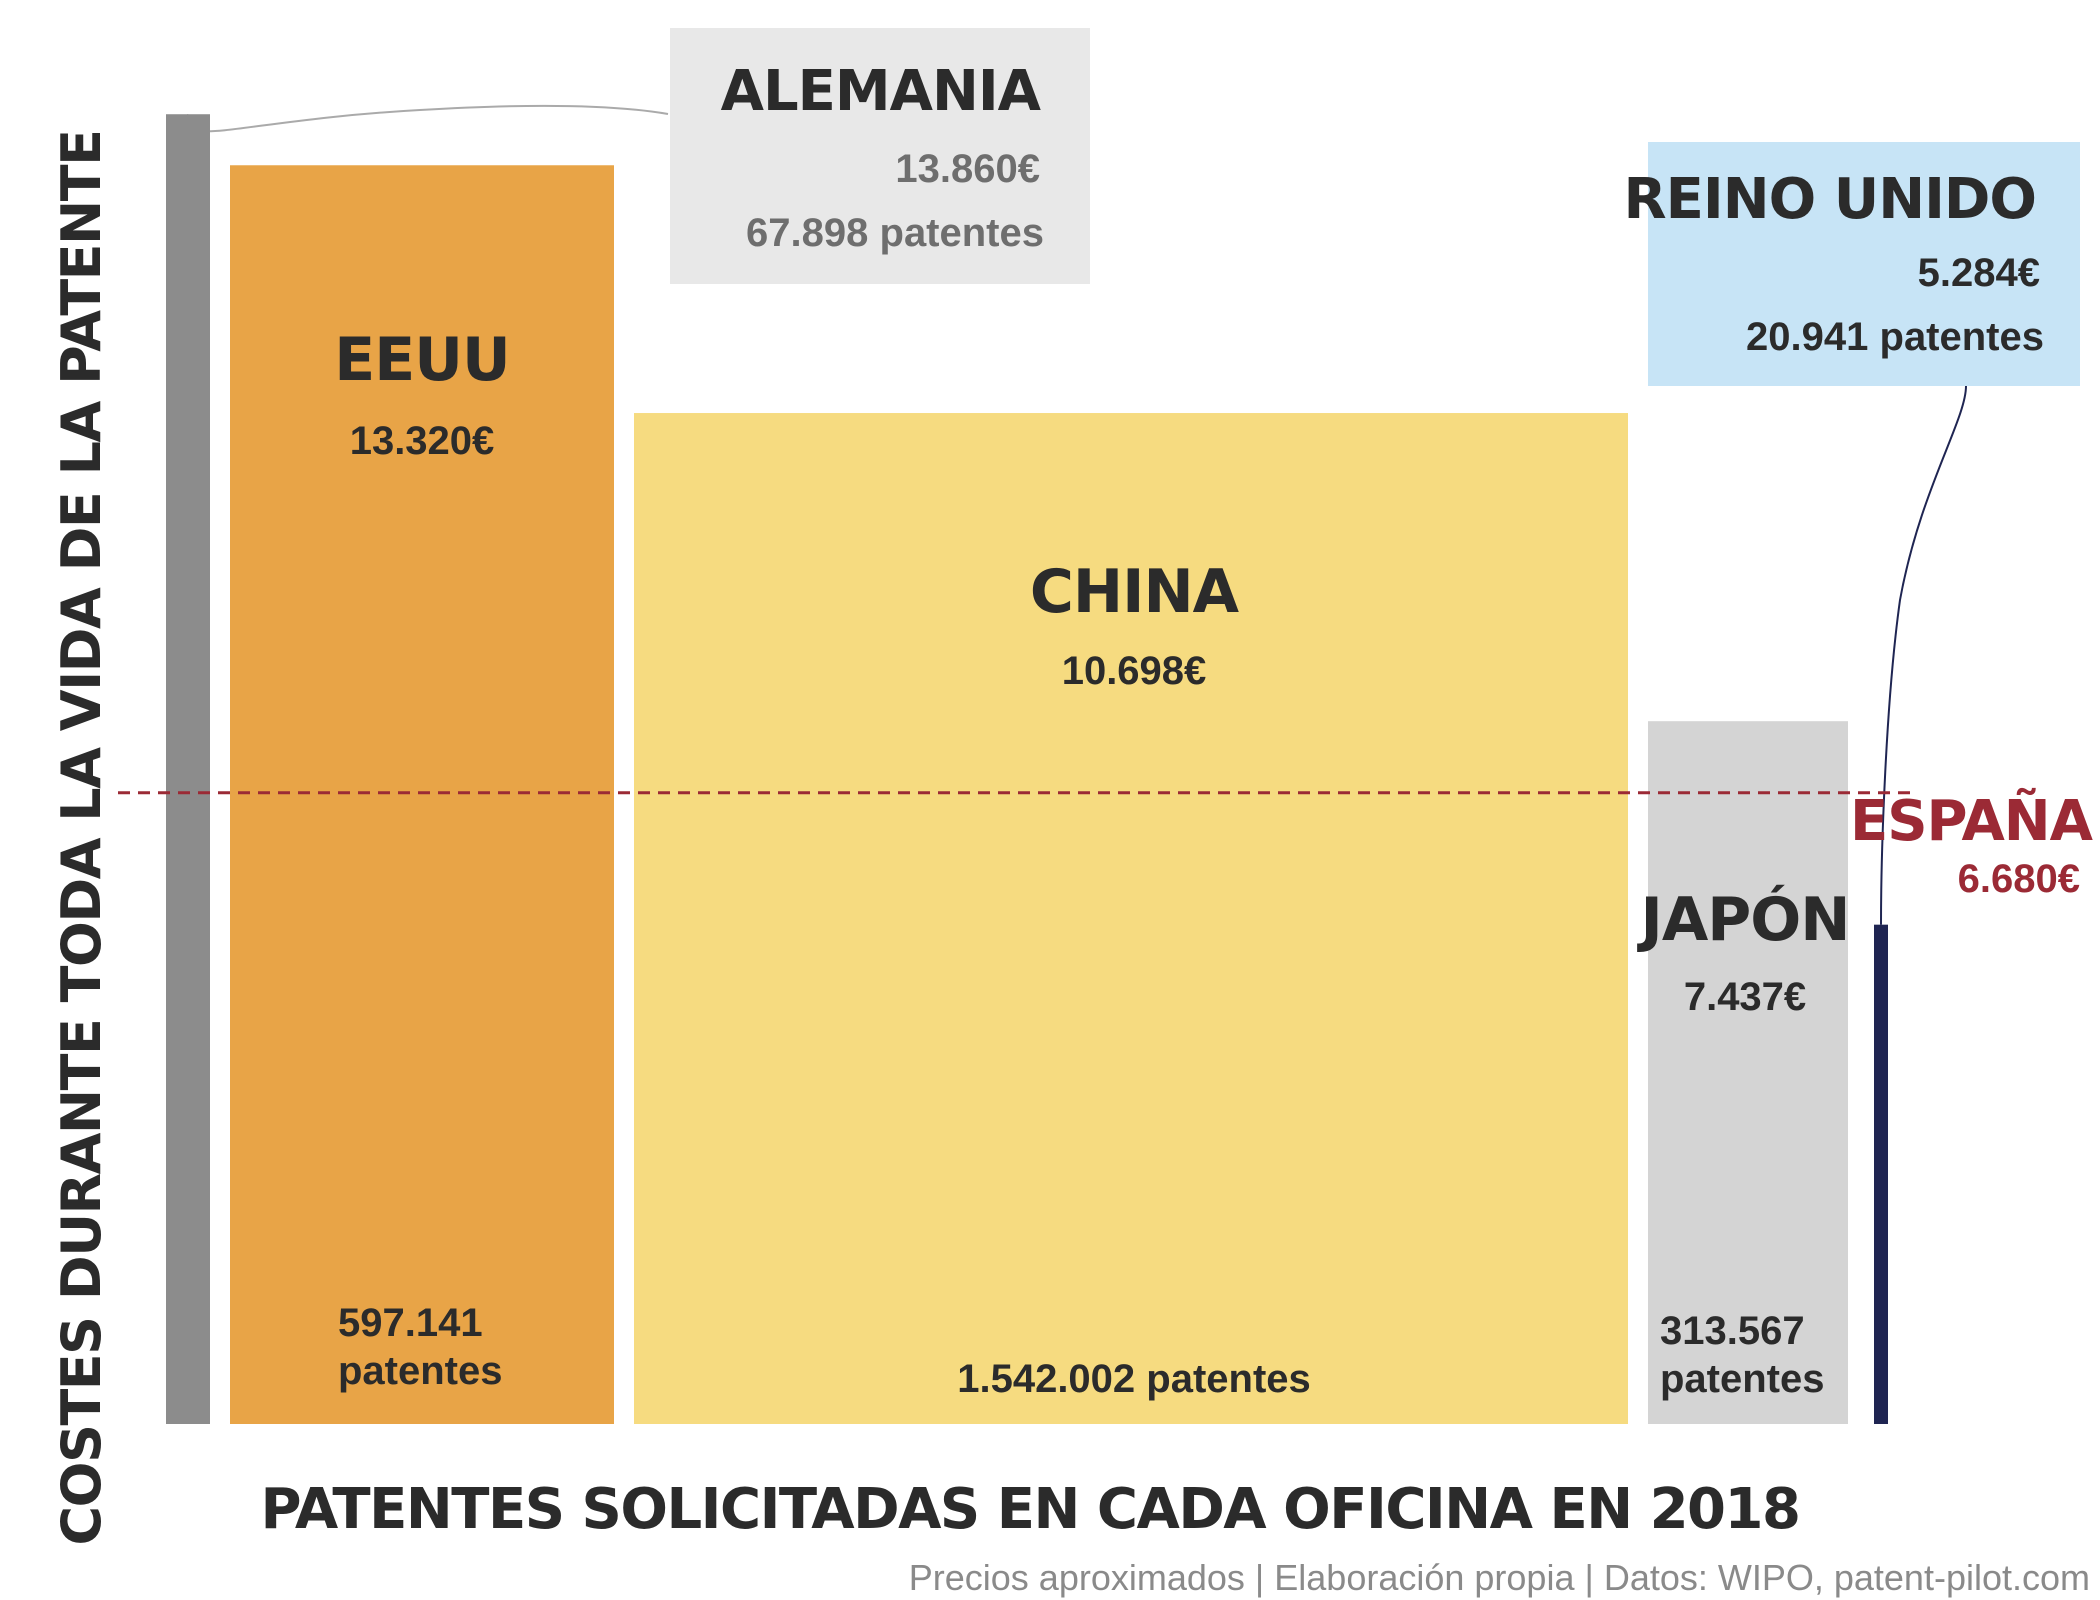 The width and height of the screenshot is (2100, 1600). Describe the element at coordinates (1732, 1331) in the screenshot. I see `japon-patents-label-line1: 313.567` at that location.